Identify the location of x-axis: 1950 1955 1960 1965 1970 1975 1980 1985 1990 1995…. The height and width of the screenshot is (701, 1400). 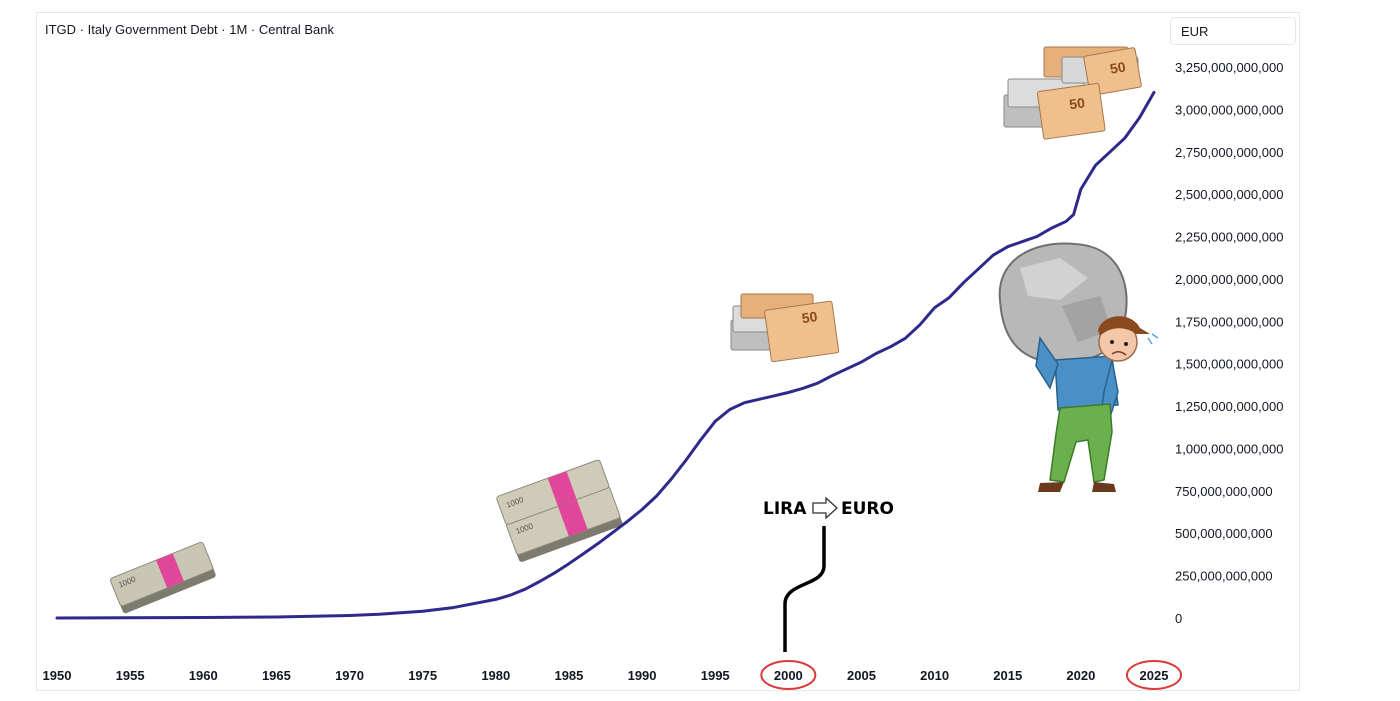
(606, 675).